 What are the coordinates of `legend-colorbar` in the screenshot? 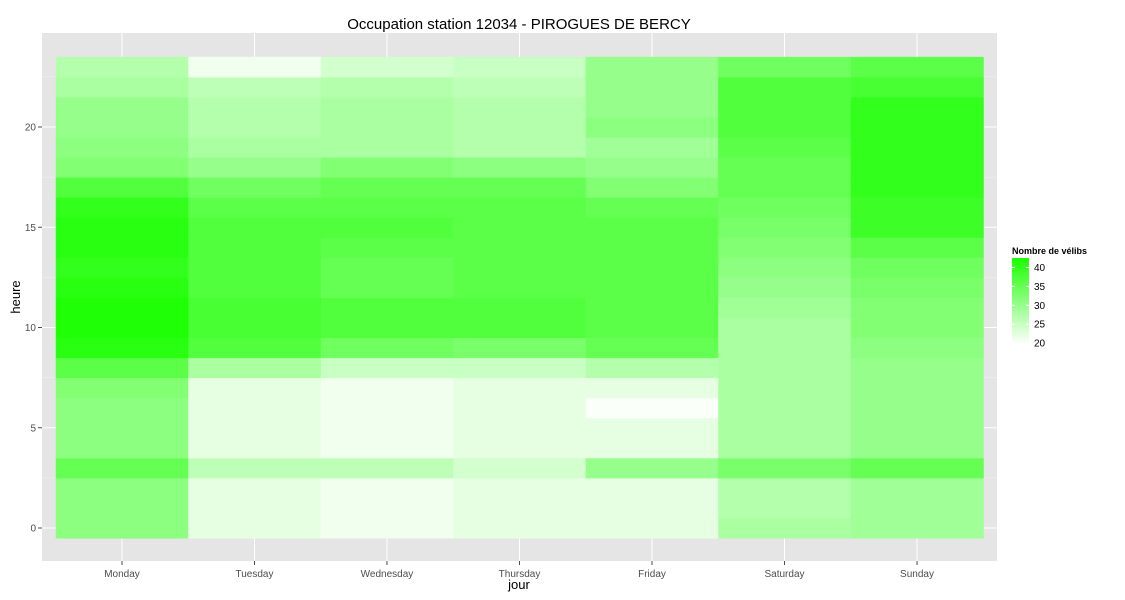 It's located at (1020, 301).